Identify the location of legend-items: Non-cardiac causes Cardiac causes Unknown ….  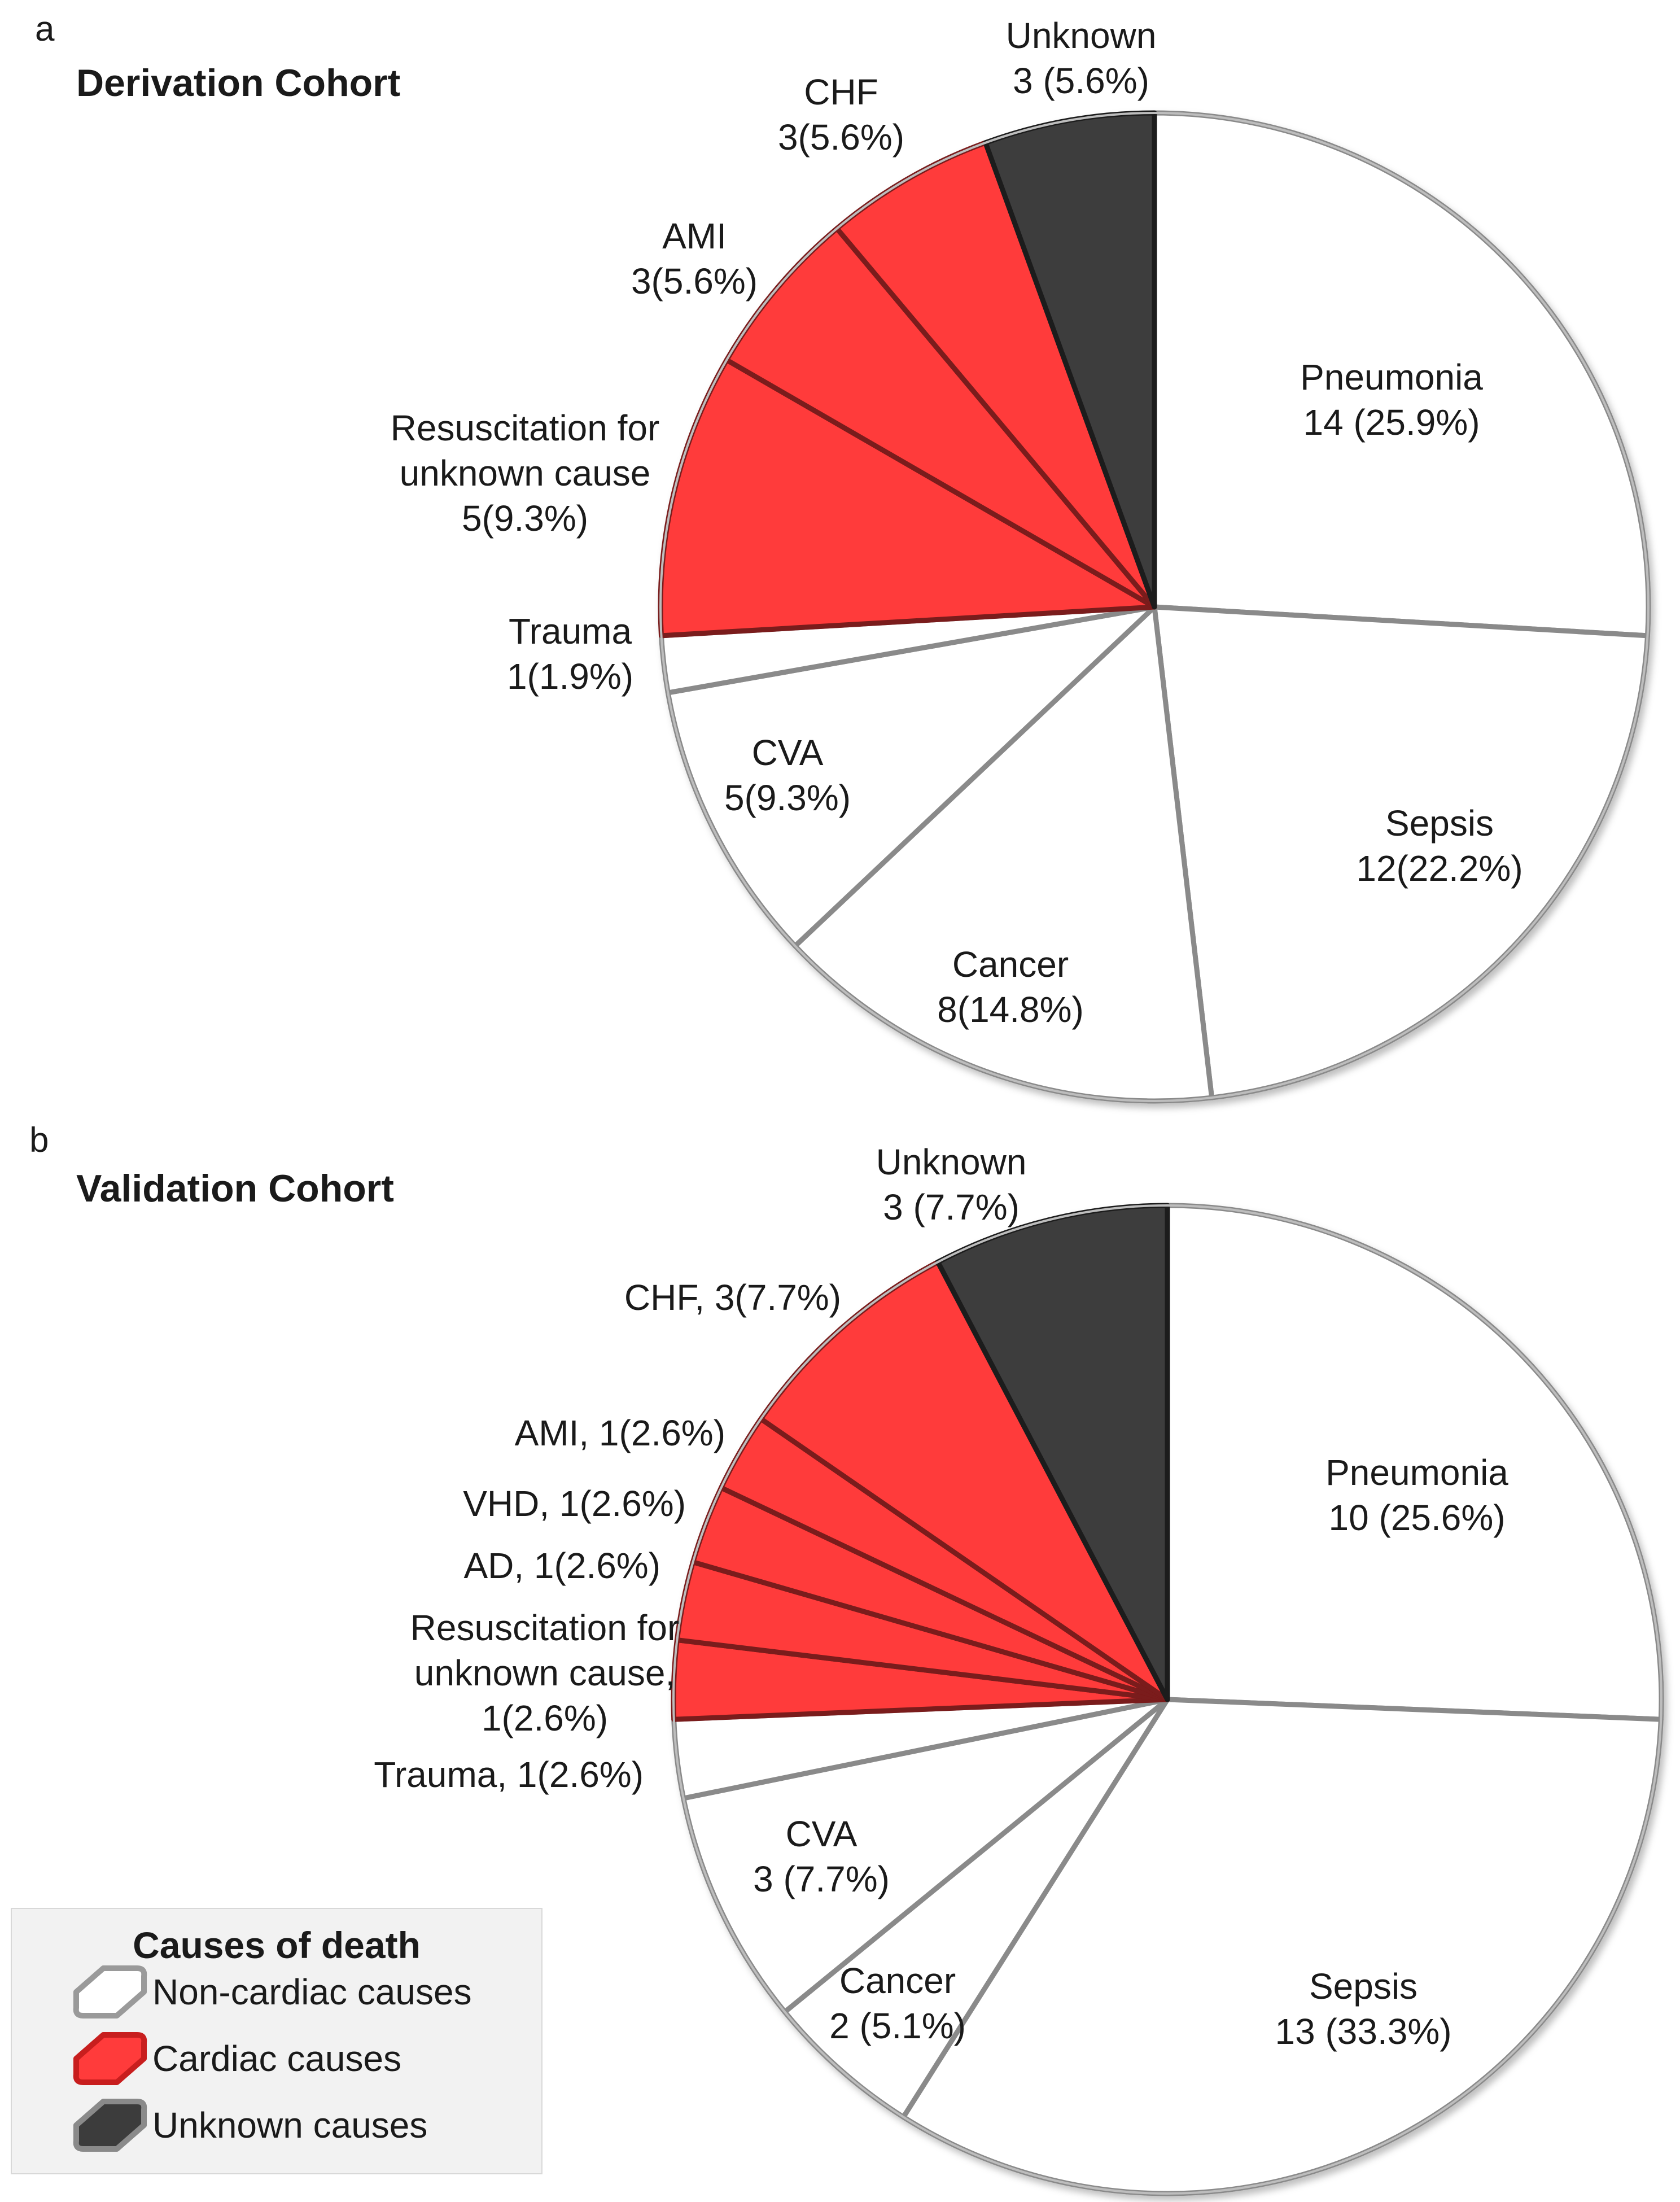
(272, 2058).